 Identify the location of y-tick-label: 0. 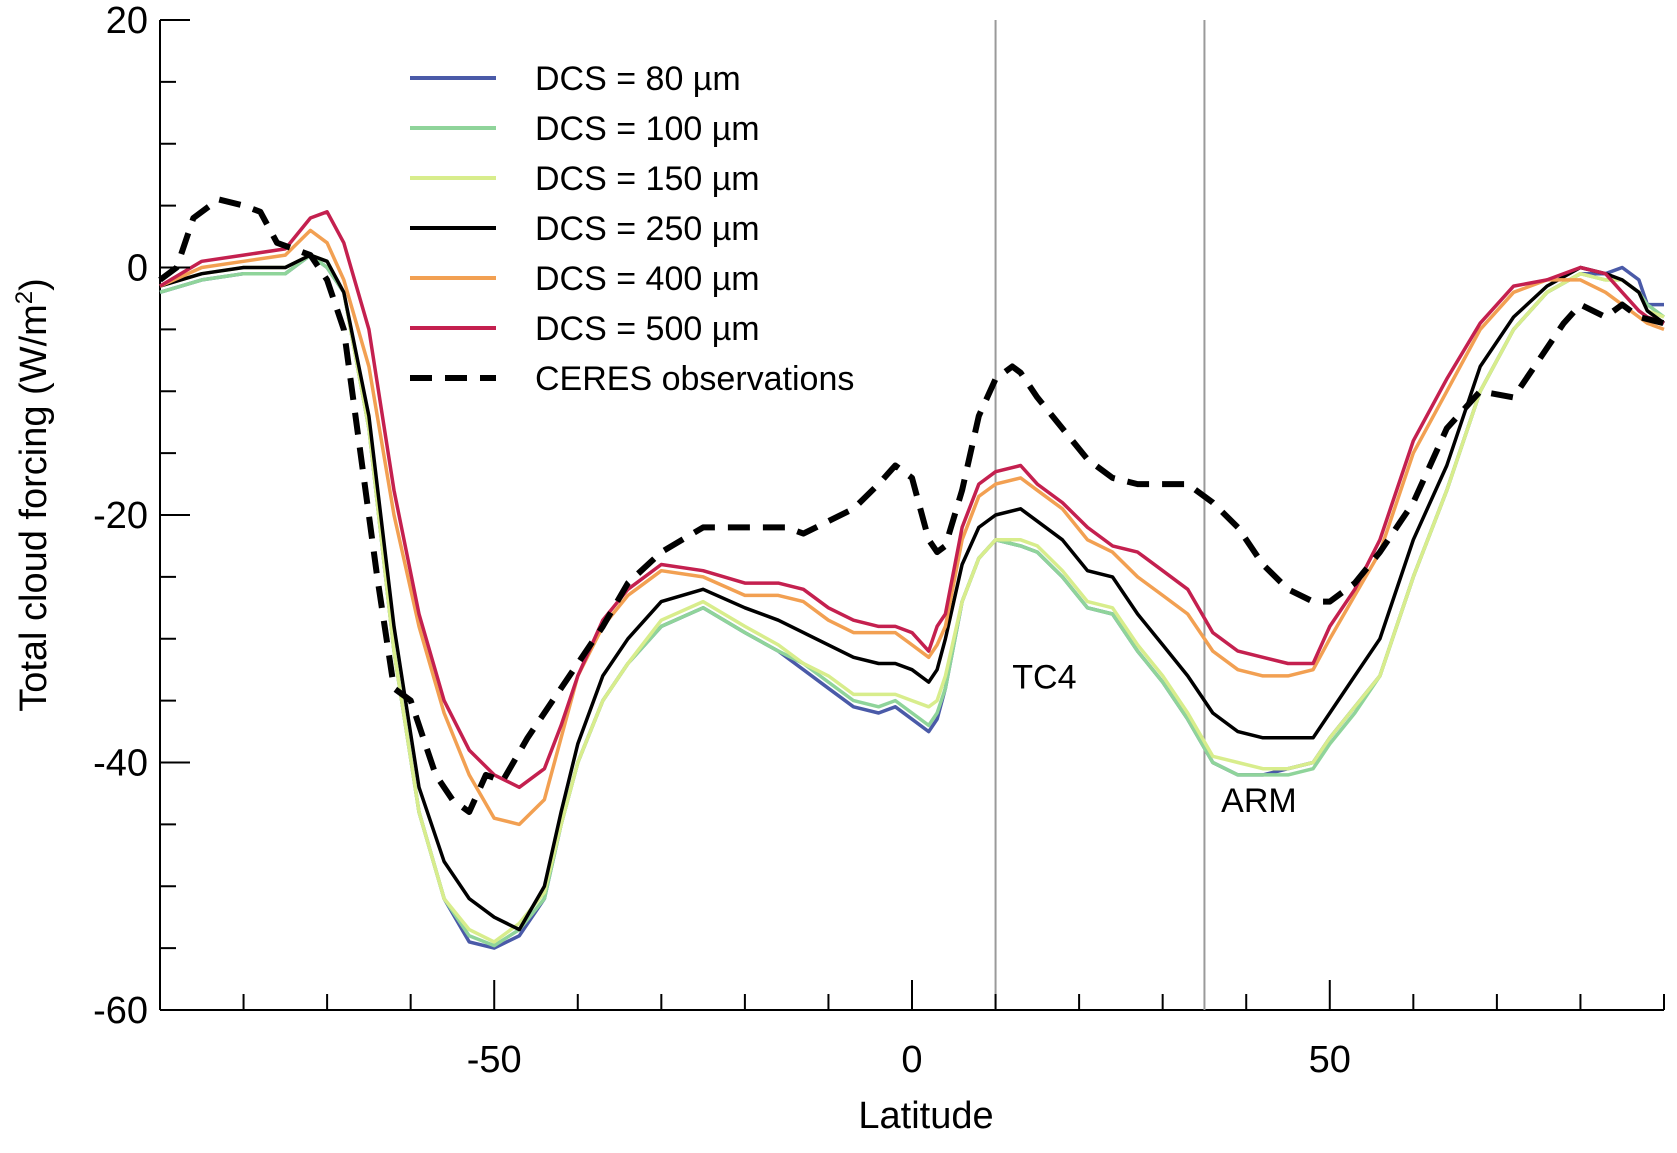
(137, 269).